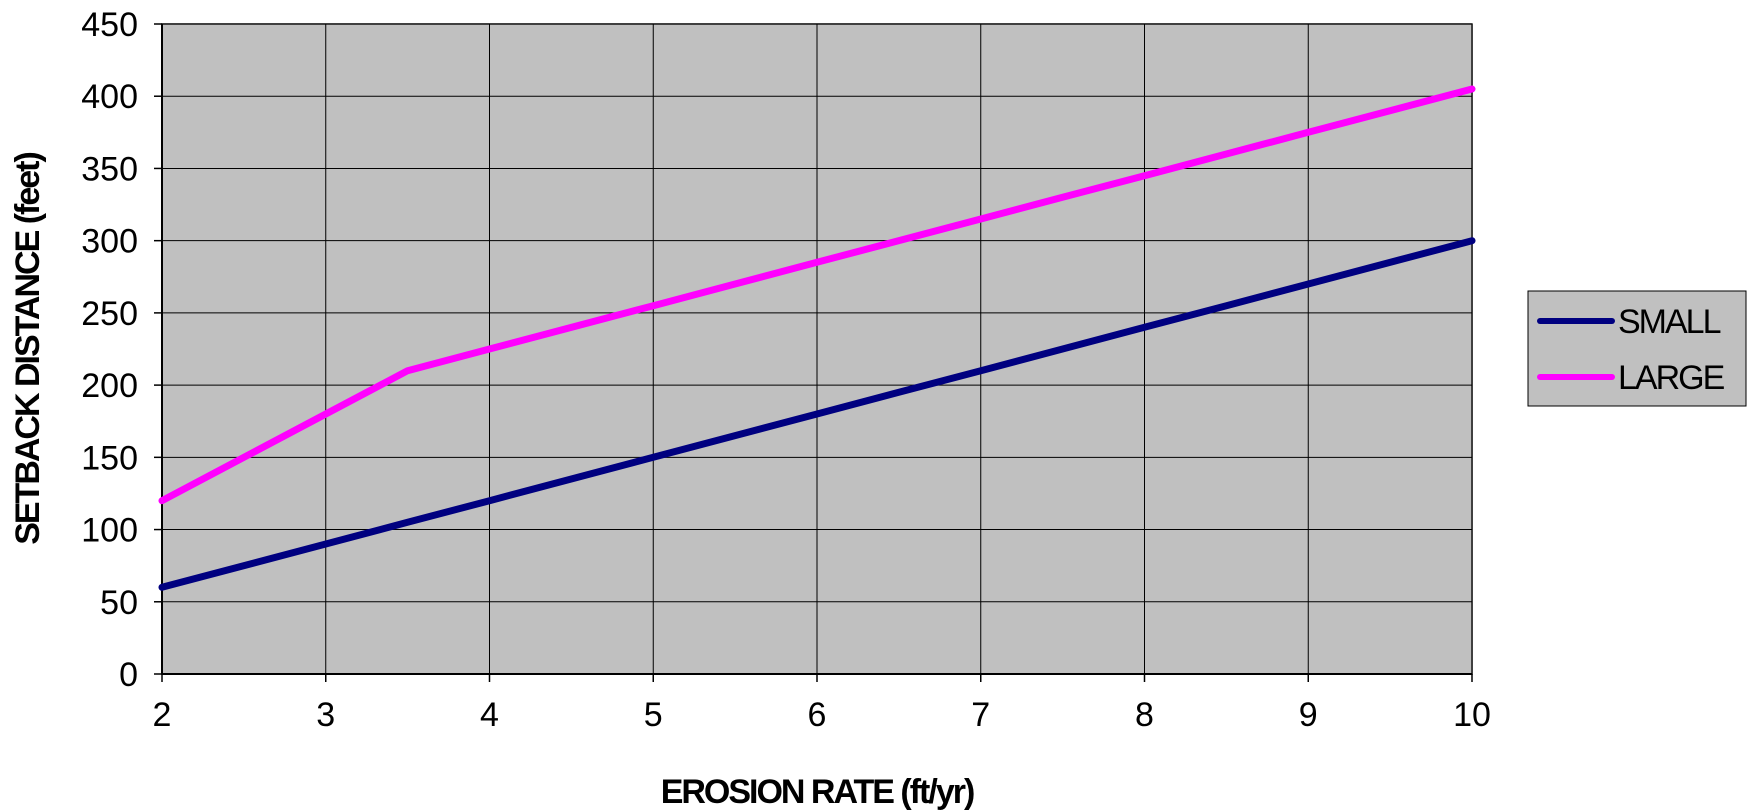  I want to click on y-axis-title: SETBACK DISTANCE (feet), so click(28, 349).